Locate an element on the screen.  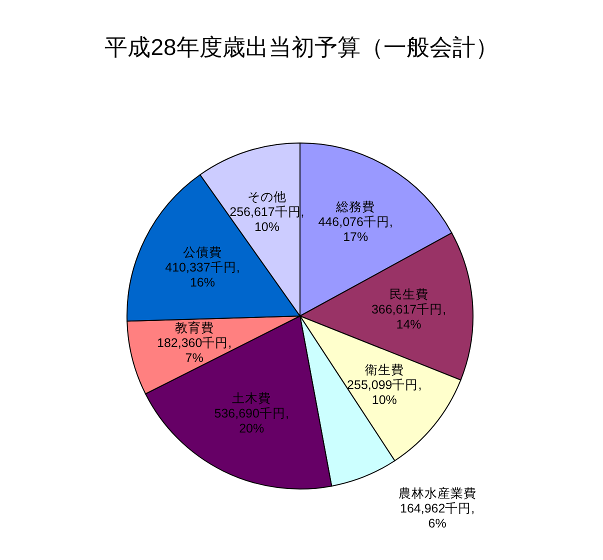
data-label: 410,337千円, 16% is located at coordinates (202, 275).